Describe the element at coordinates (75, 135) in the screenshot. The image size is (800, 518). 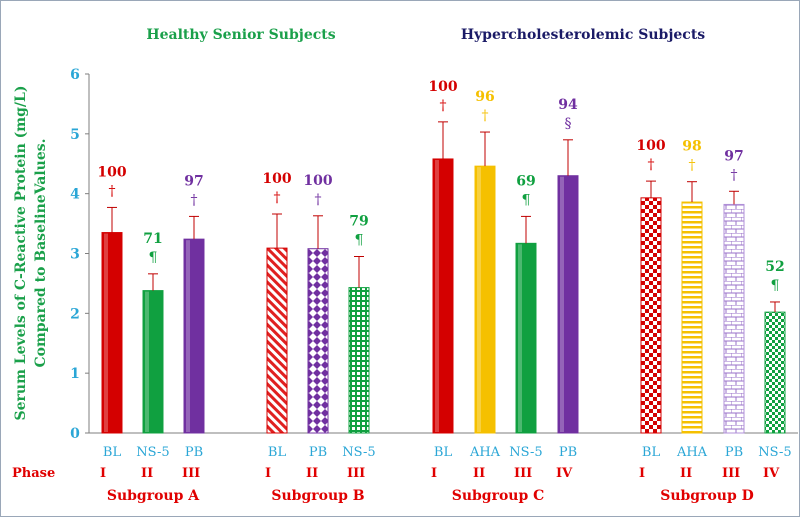
I see `y-tick-label: 5` at that location.